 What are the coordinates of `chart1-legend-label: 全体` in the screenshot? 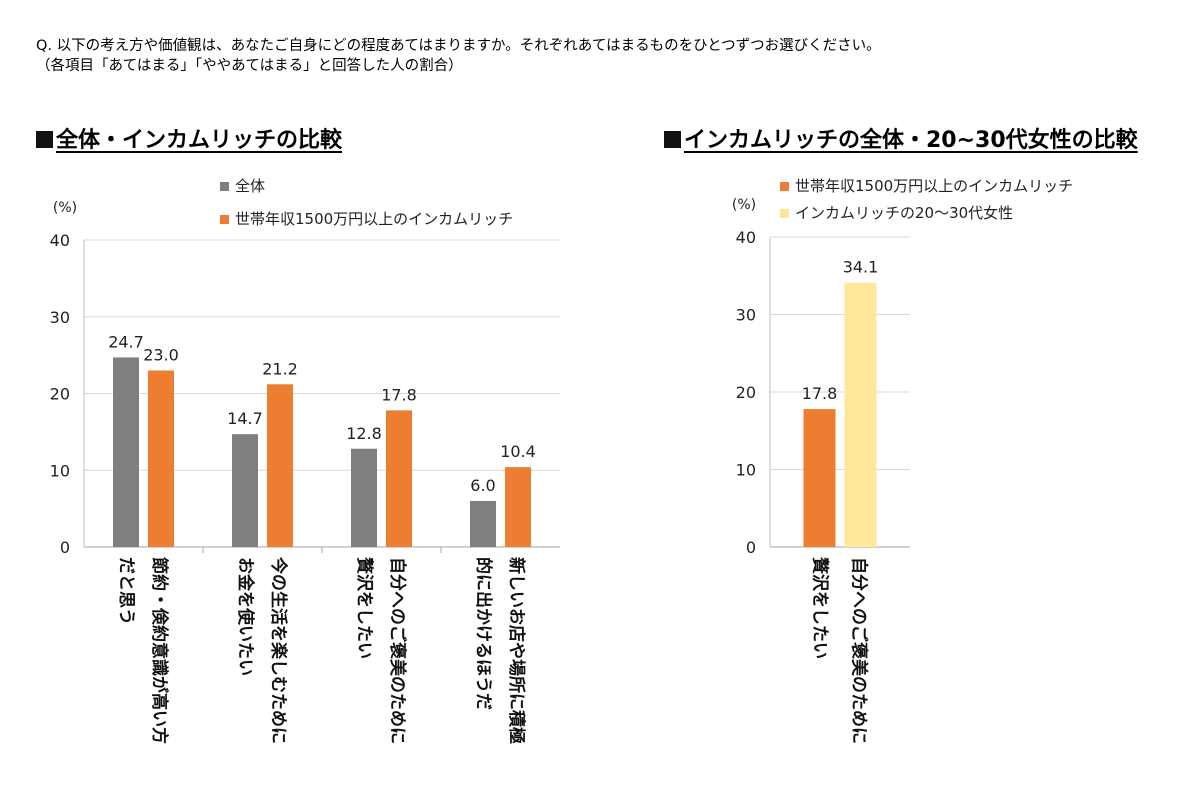 It's located at (250, 186).